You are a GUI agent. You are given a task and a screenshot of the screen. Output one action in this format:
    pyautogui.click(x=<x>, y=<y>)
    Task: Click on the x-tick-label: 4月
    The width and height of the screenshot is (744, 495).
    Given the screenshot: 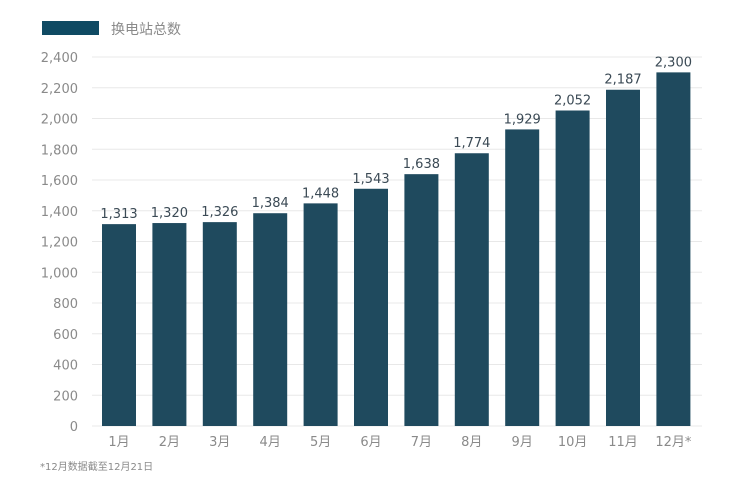 What is the action you would take?
    pyautogui.click(x=270, y=442)
    